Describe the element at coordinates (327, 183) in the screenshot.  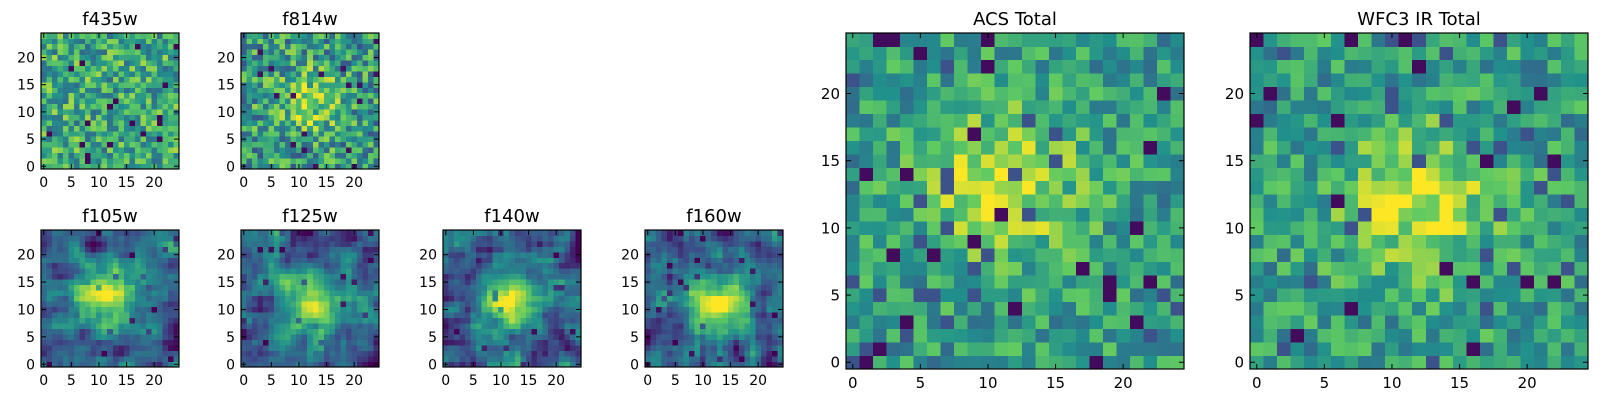
I see `x-tick-label: 15` at that location.